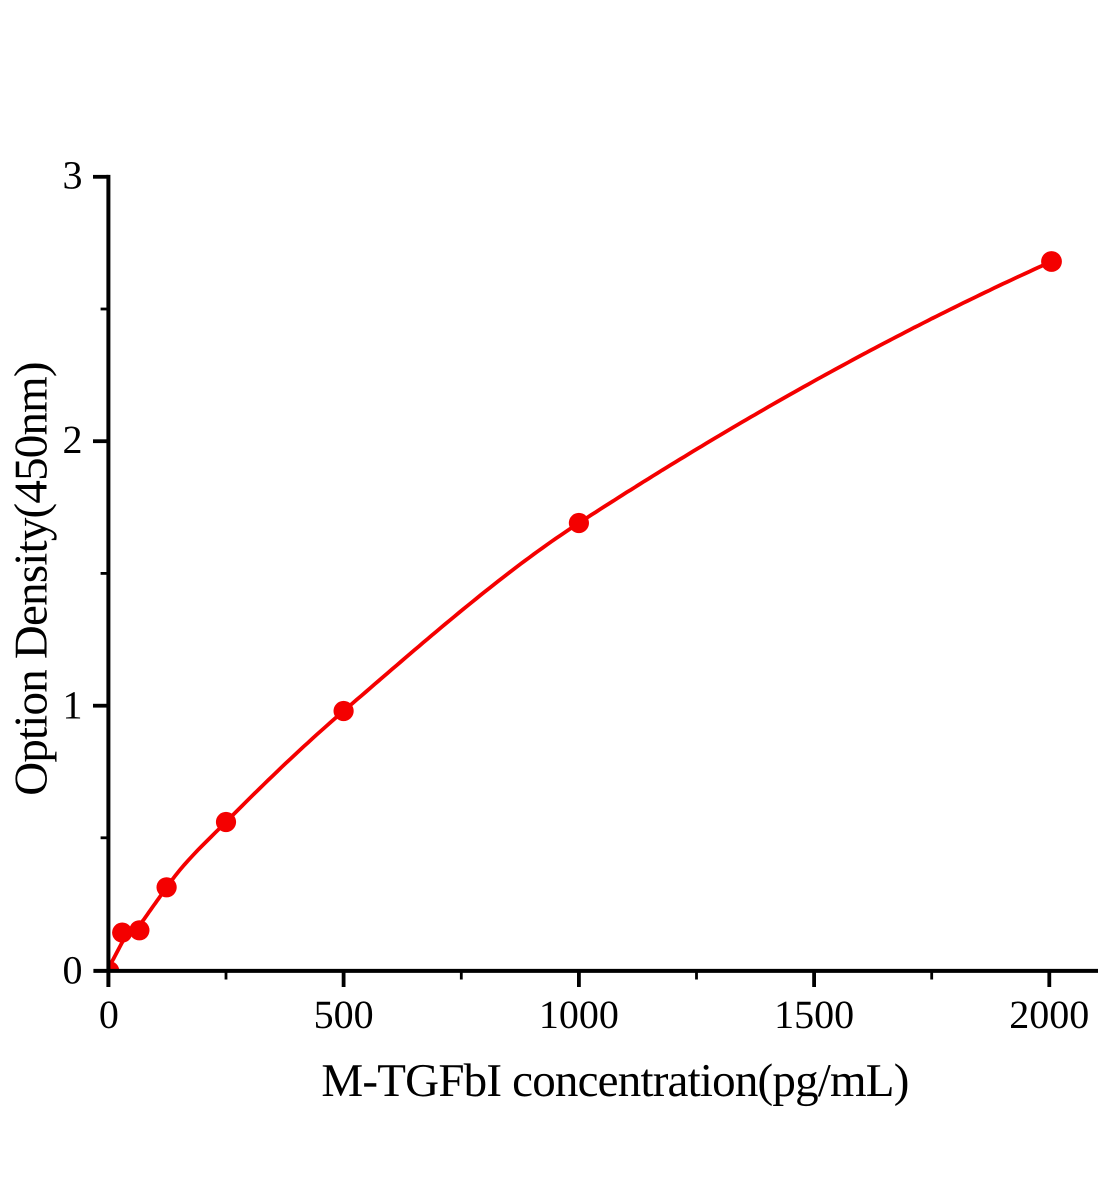  What do you see at coordinates (73, 439) in the screenshot?
I see `svg-text: 2` at bounding box center [73, 439].